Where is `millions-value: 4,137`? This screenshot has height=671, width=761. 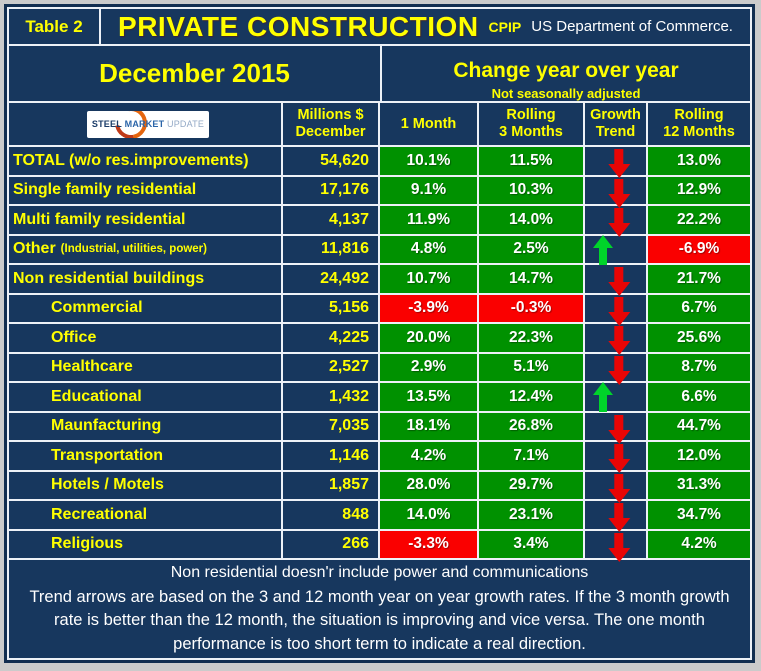
millions-value: 4,137 is located at coordinates (331, 220).